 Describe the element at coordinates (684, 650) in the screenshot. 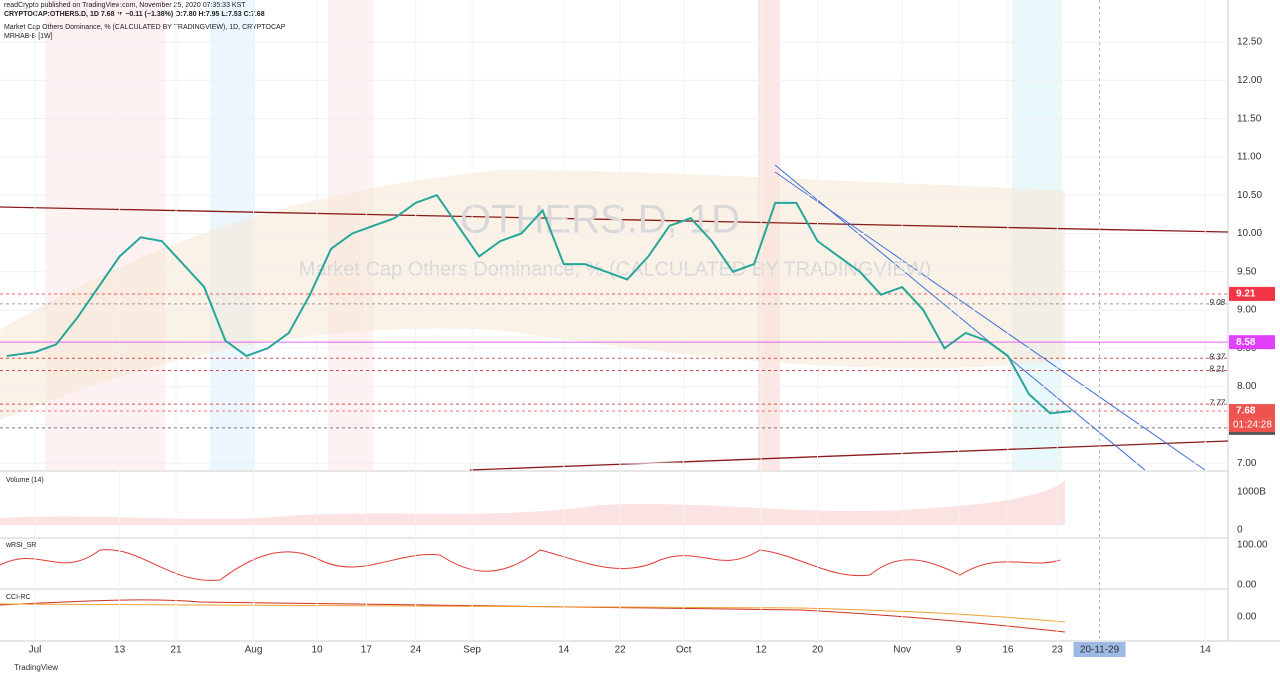

I see `x-tick-label: Oct` at that location.